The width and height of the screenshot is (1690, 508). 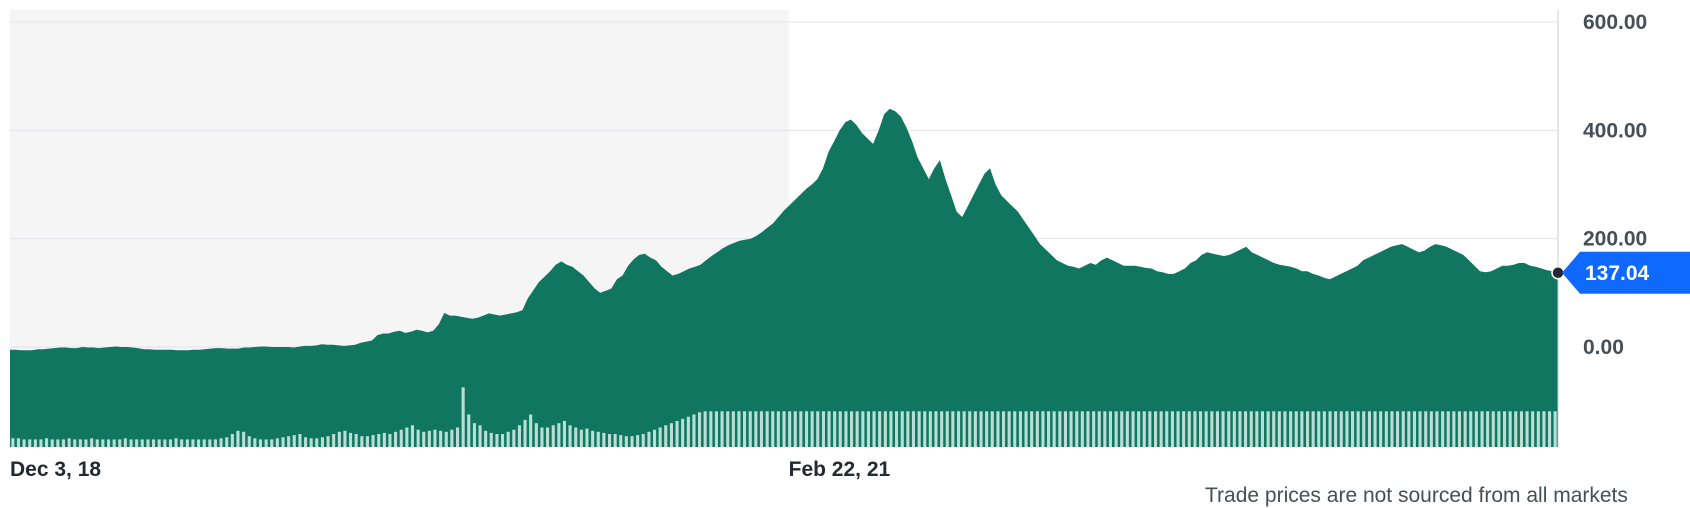 What do you see at coordinates (1615, 130) in the screenshot?
I see `y-tick-label: 400.00` at bounding box center [1615, 130].